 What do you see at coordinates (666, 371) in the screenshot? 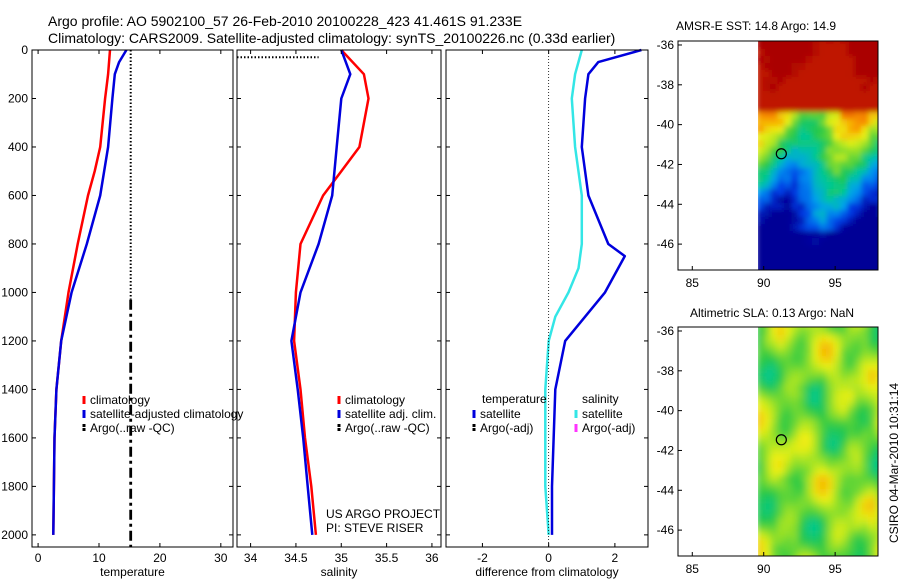
I see `y-tick-label: -38` at bounding box center [666, 371].